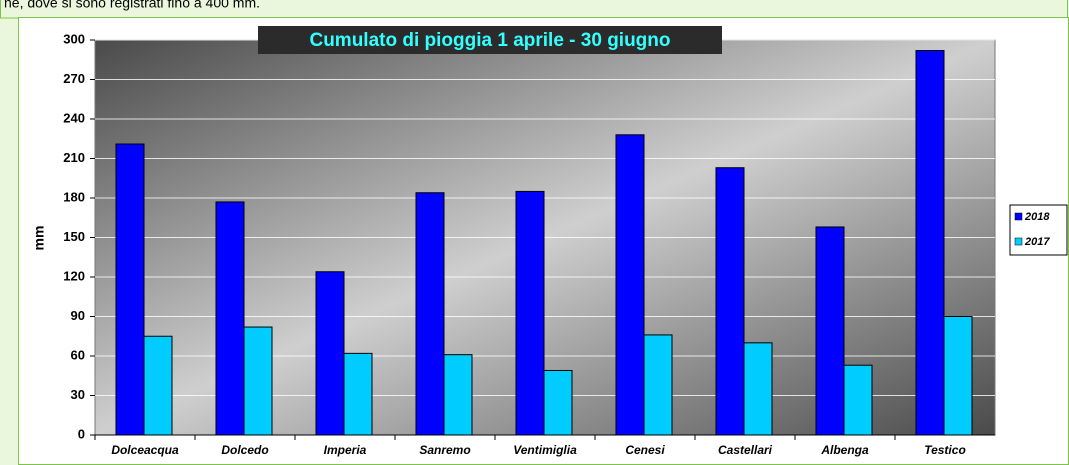 The height and width of the screenshot is (465, 1069). What do you see at coordinates (645, 450) in the screenshot?
I see `x-tick-label: Cenesi` at bounding box center [645, 450].